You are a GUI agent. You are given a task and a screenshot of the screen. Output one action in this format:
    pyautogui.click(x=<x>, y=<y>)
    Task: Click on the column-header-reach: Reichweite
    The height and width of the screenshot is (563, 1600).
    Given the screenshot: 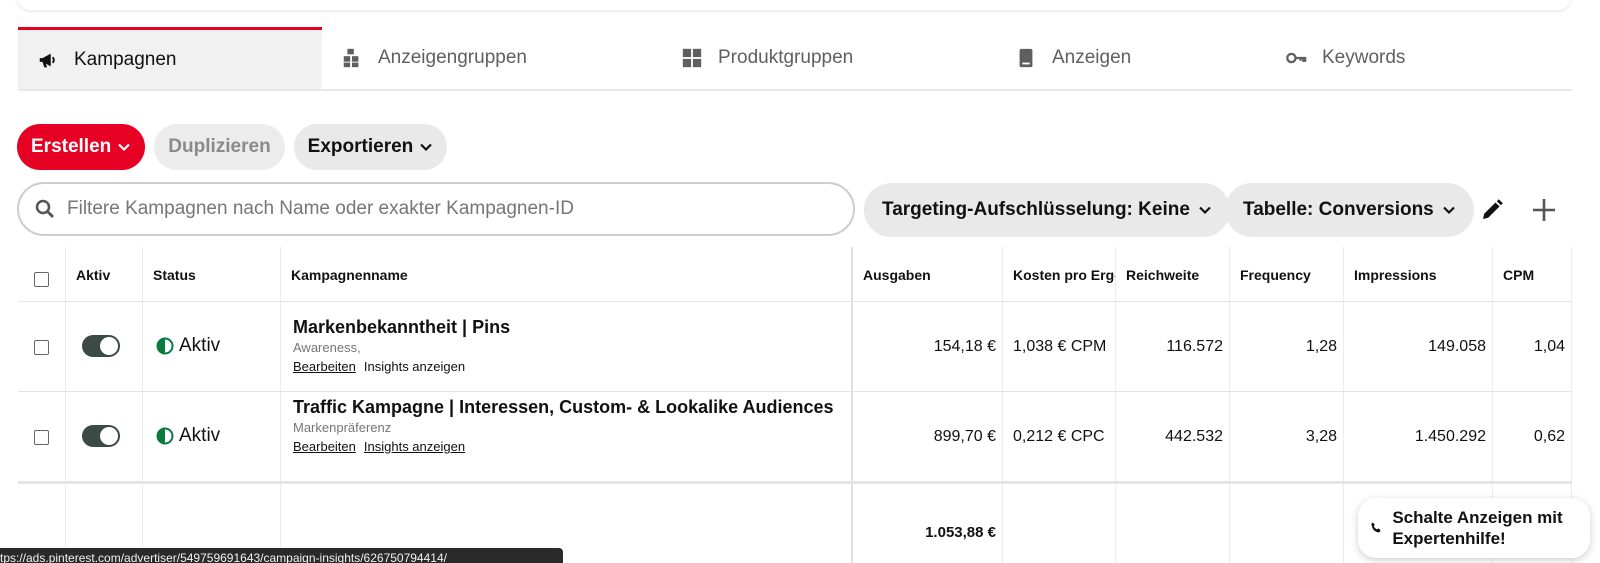 What is the action you would take?
    pyautogui.click(x=1173, y=274)
    